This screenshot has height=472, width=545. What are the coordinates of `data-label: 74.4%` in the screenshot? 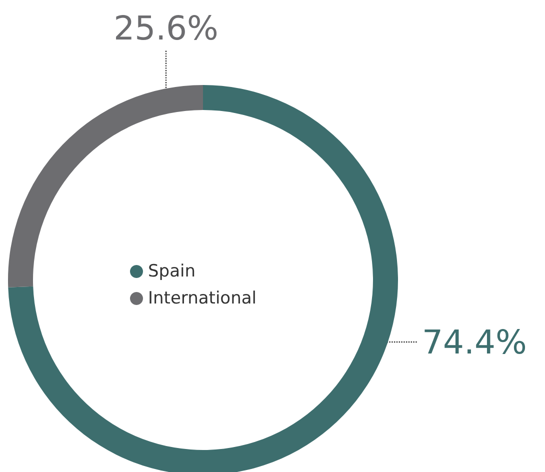 It's located at (474, 342).